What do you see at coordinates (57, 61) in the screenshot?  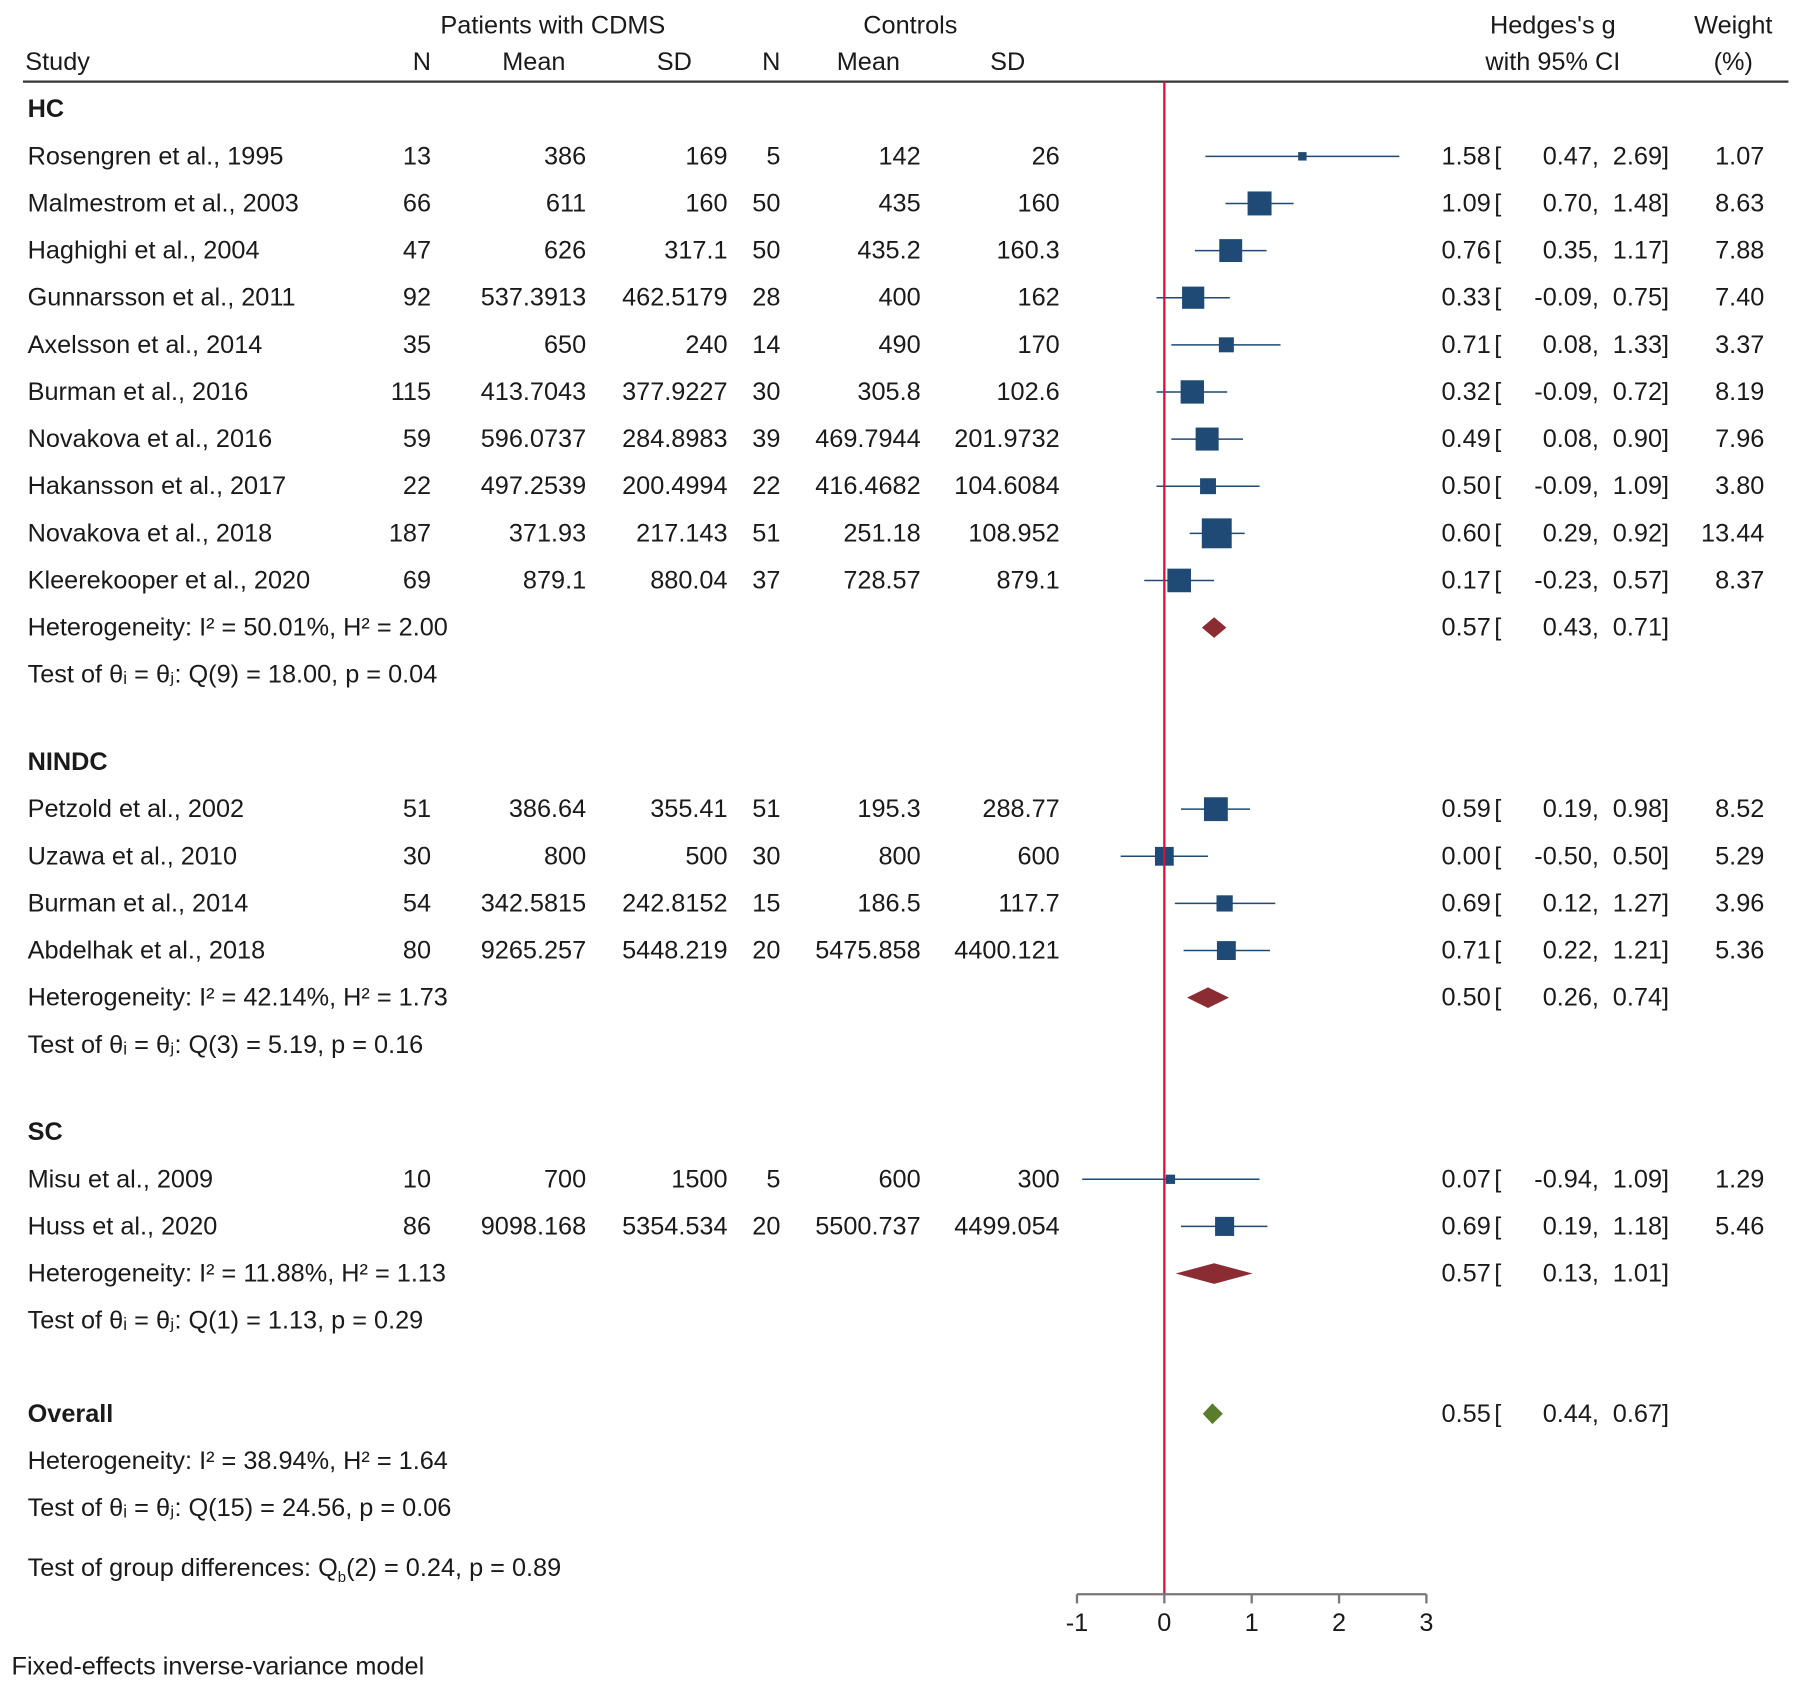 I see `header-study: Study` at bounding box center [57, 61].